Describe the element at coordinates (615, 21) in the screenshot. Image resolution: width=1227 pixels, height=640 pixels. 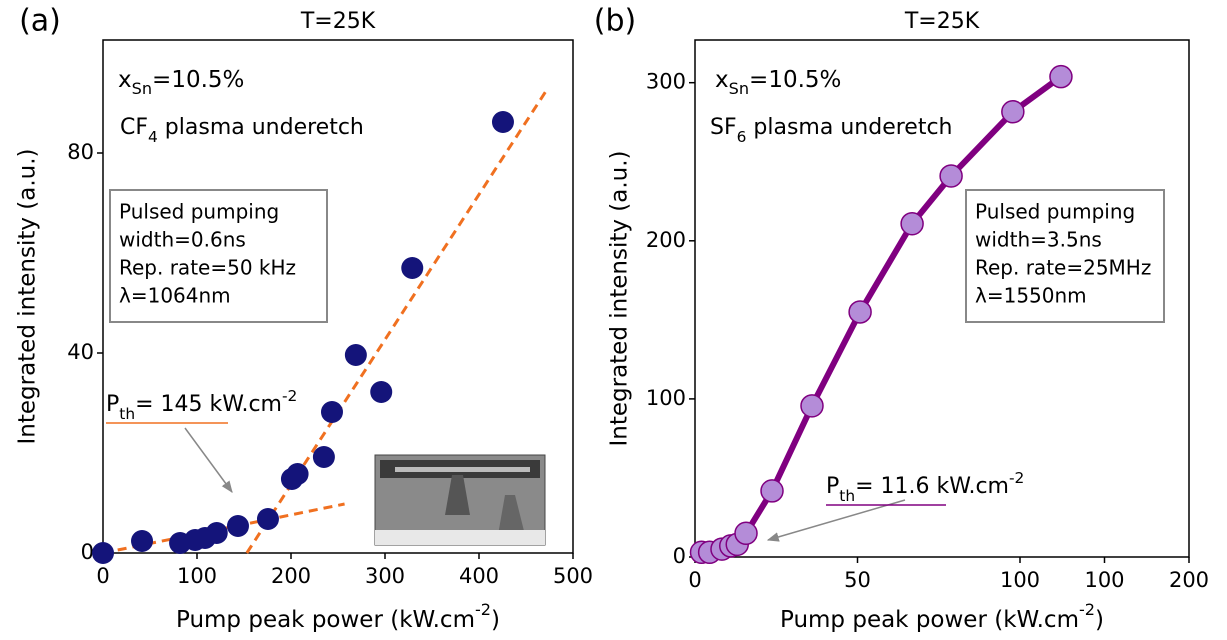
I see `panel-label: (b)` at that location.